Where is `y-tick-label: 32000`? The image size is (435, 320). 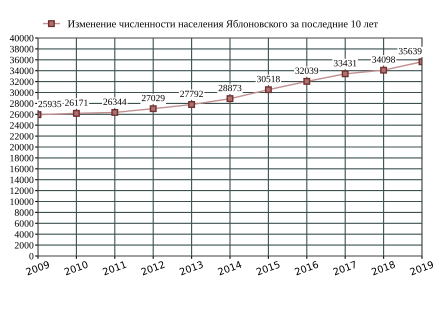
y-tick-label: 32000 is located at coordinates (22, 82).